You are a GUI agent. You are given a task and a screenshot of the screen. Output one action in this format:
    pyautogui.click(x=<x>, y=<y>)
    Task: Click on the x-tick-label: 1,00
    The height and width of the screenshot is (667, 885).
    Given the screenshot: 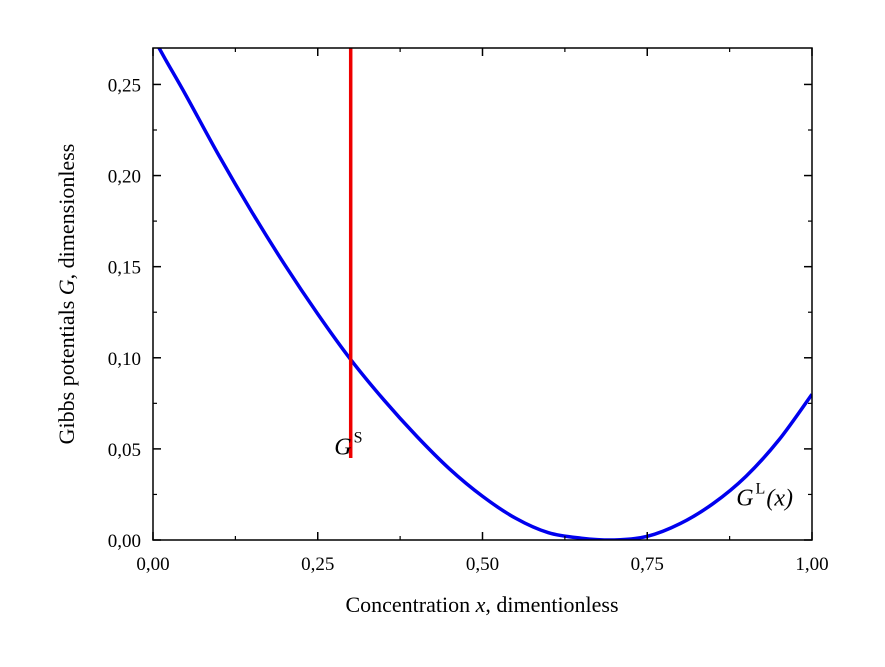 What is the action you would take?
    pyautogui.click(x=811, y=564)
    